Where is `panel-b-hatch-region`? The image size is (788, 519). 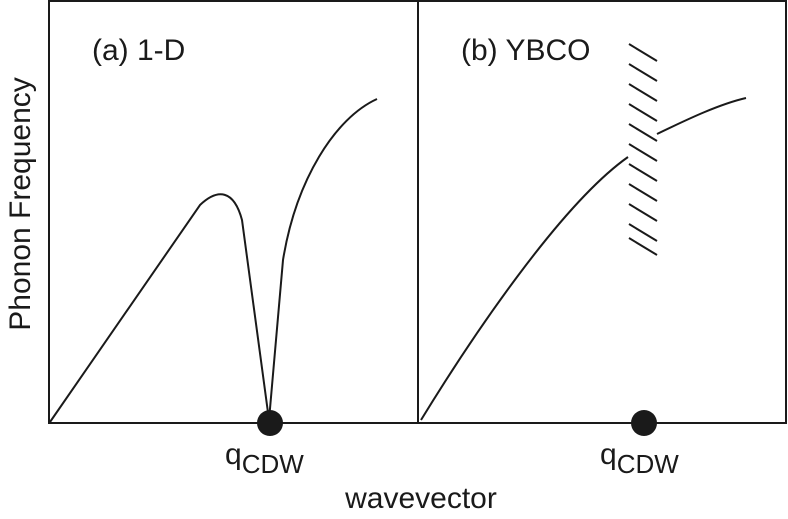 panel-b-hatch-region is located at coordinates (643, 149).